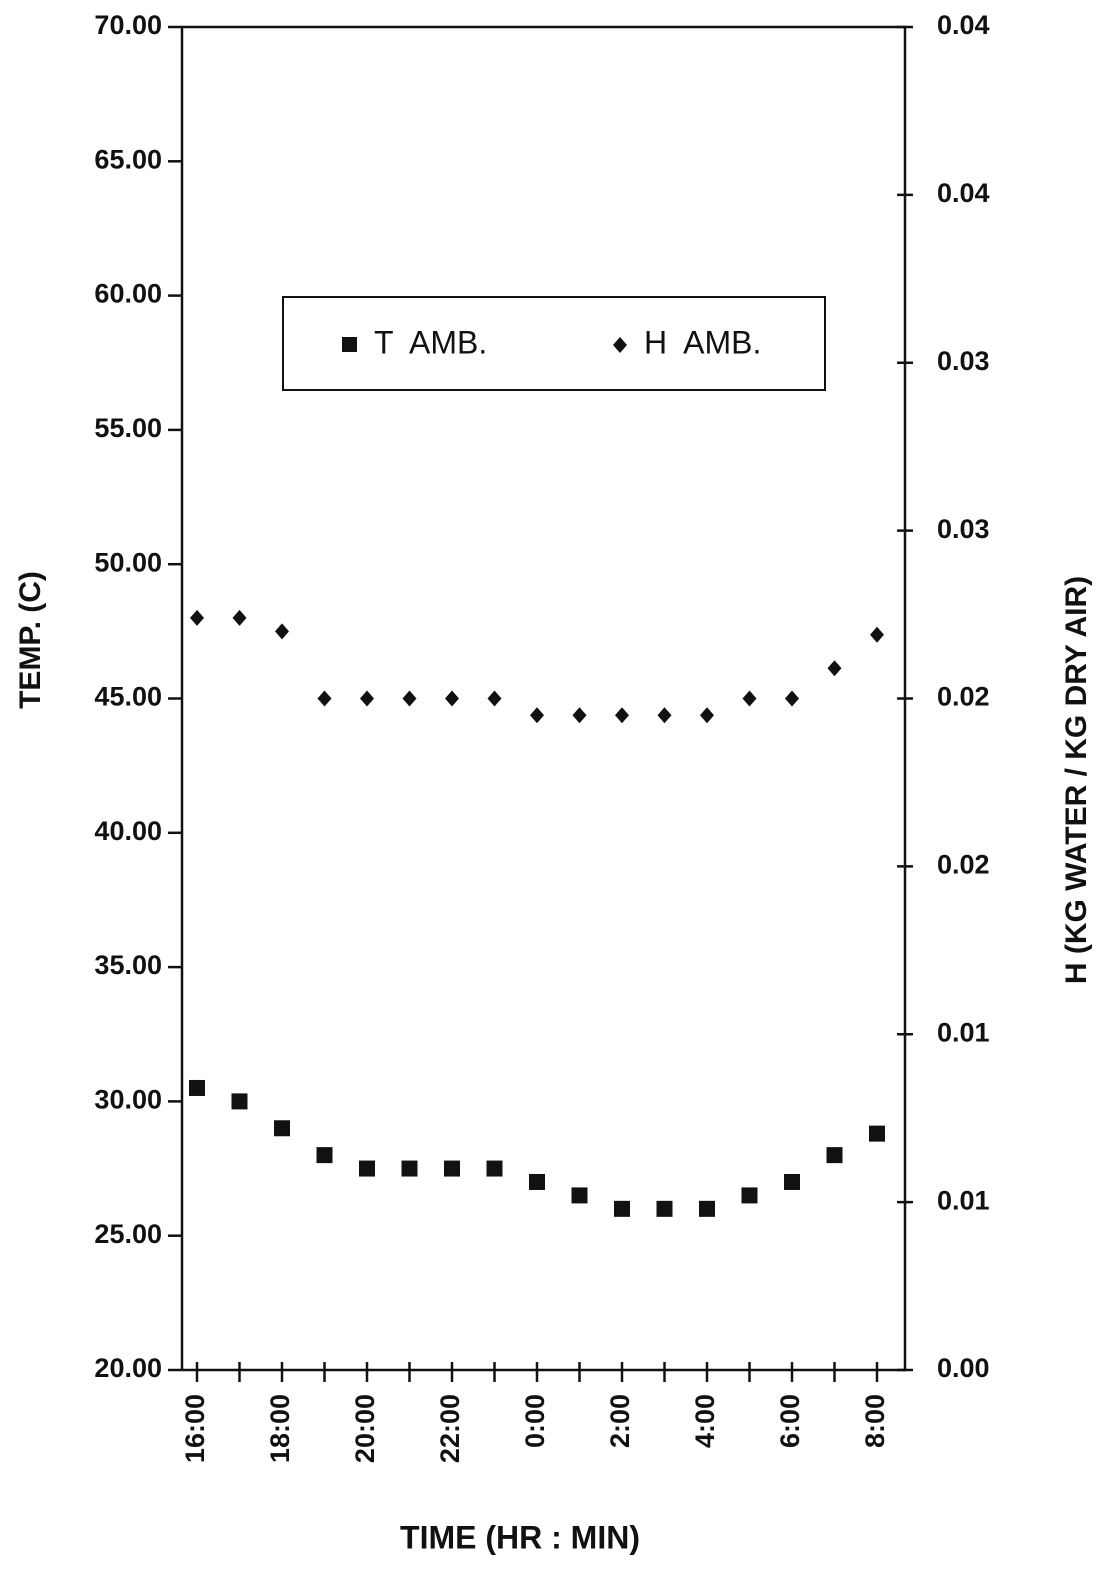 The height and width of the screenshot is (1582, 1105). What do you see at coordinates (128, 965) in the screenshot?
I see `y-tick-label: 35.00` at bounding box center [128, 965].